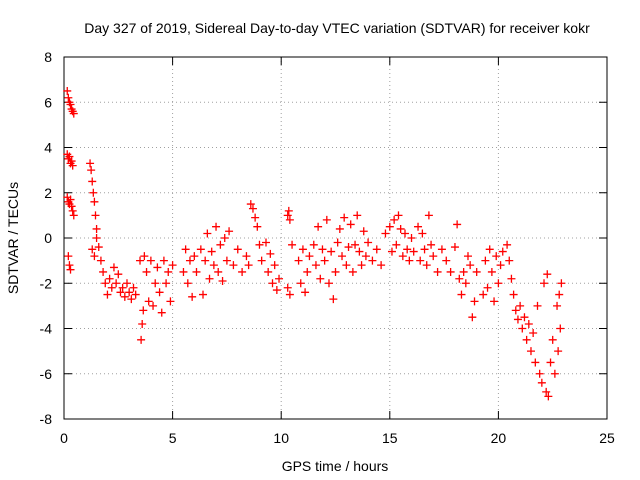 The height and width of the screenshot is (480, 640). Describe the element at coordinates (499, 438) in the screenshot. I see `x-tick-label: 20` at that location.